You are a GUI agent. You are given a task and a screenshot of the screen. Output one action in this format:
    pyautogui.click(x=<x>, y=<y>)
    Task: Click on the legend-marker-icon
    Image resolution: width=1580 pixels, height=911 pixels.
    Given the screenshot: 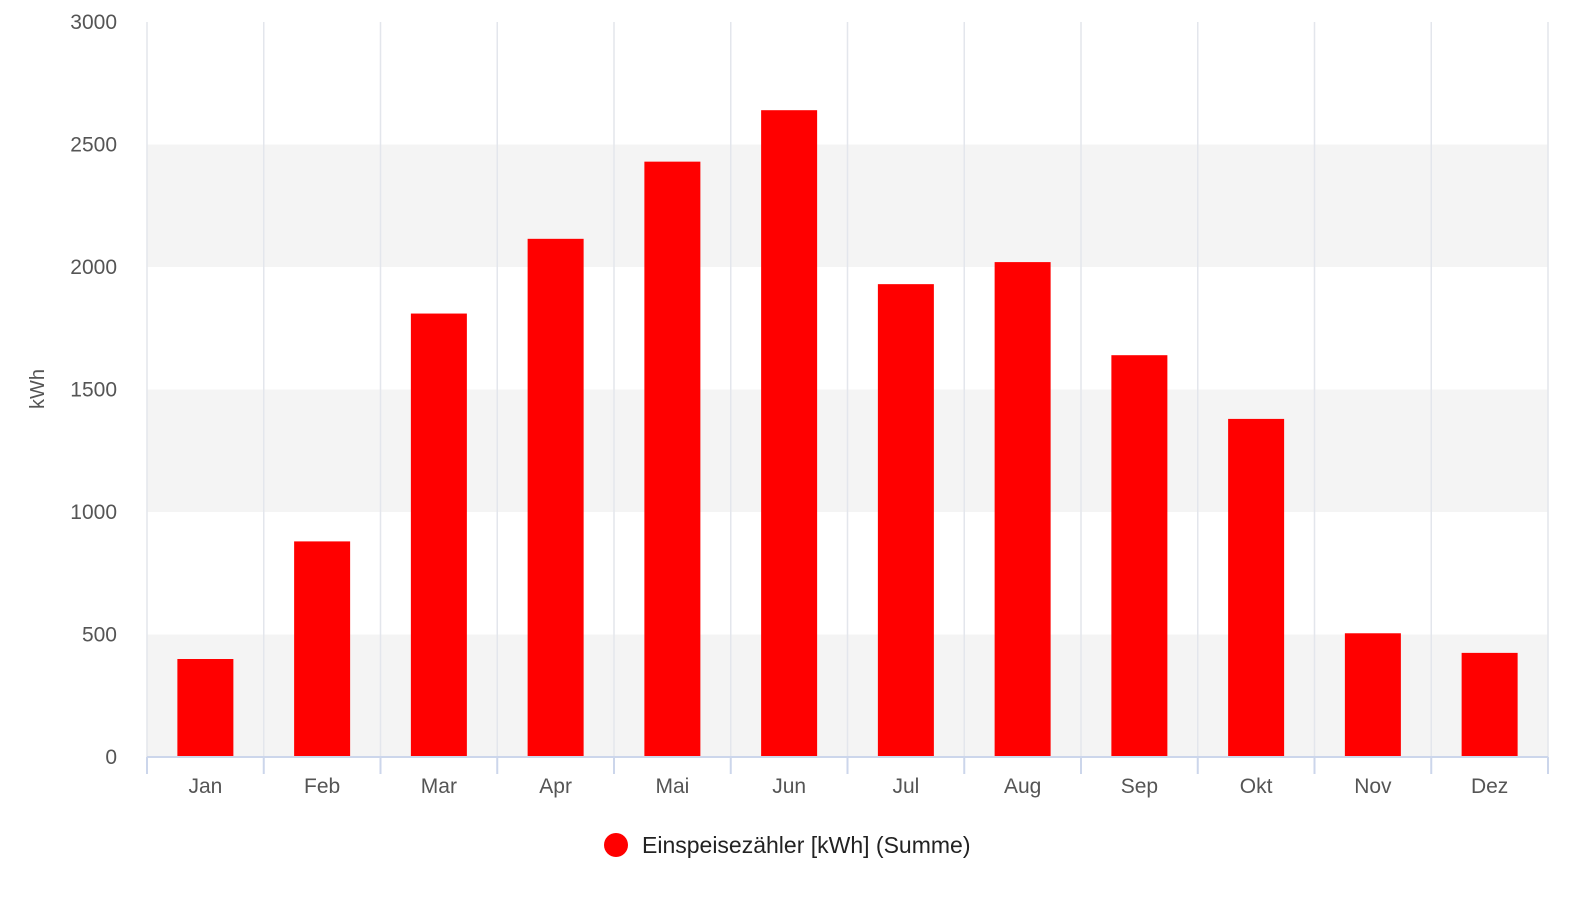 What is the action you would take?
    pyautogui.click(x=616, y=845)
    